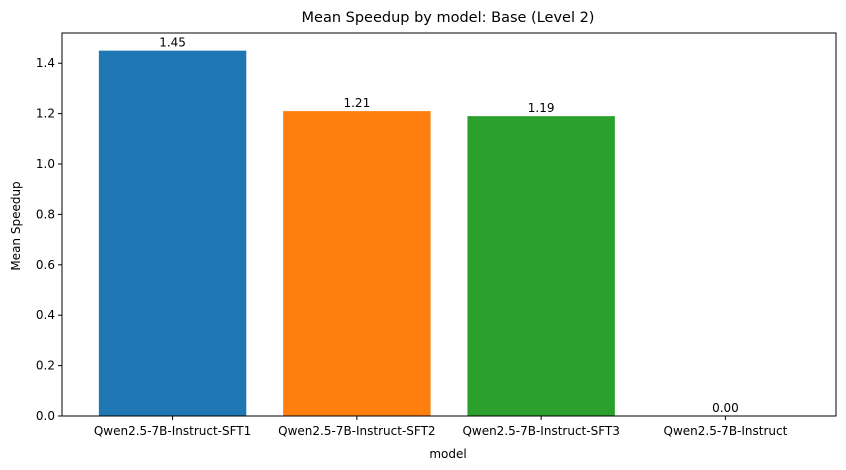 The image size is (846, 470). I want to click on y-axis-ticks: 0.0 0.2 0.4 0.6 0.8 1.0 1.2 1.4, so click(49, 239).